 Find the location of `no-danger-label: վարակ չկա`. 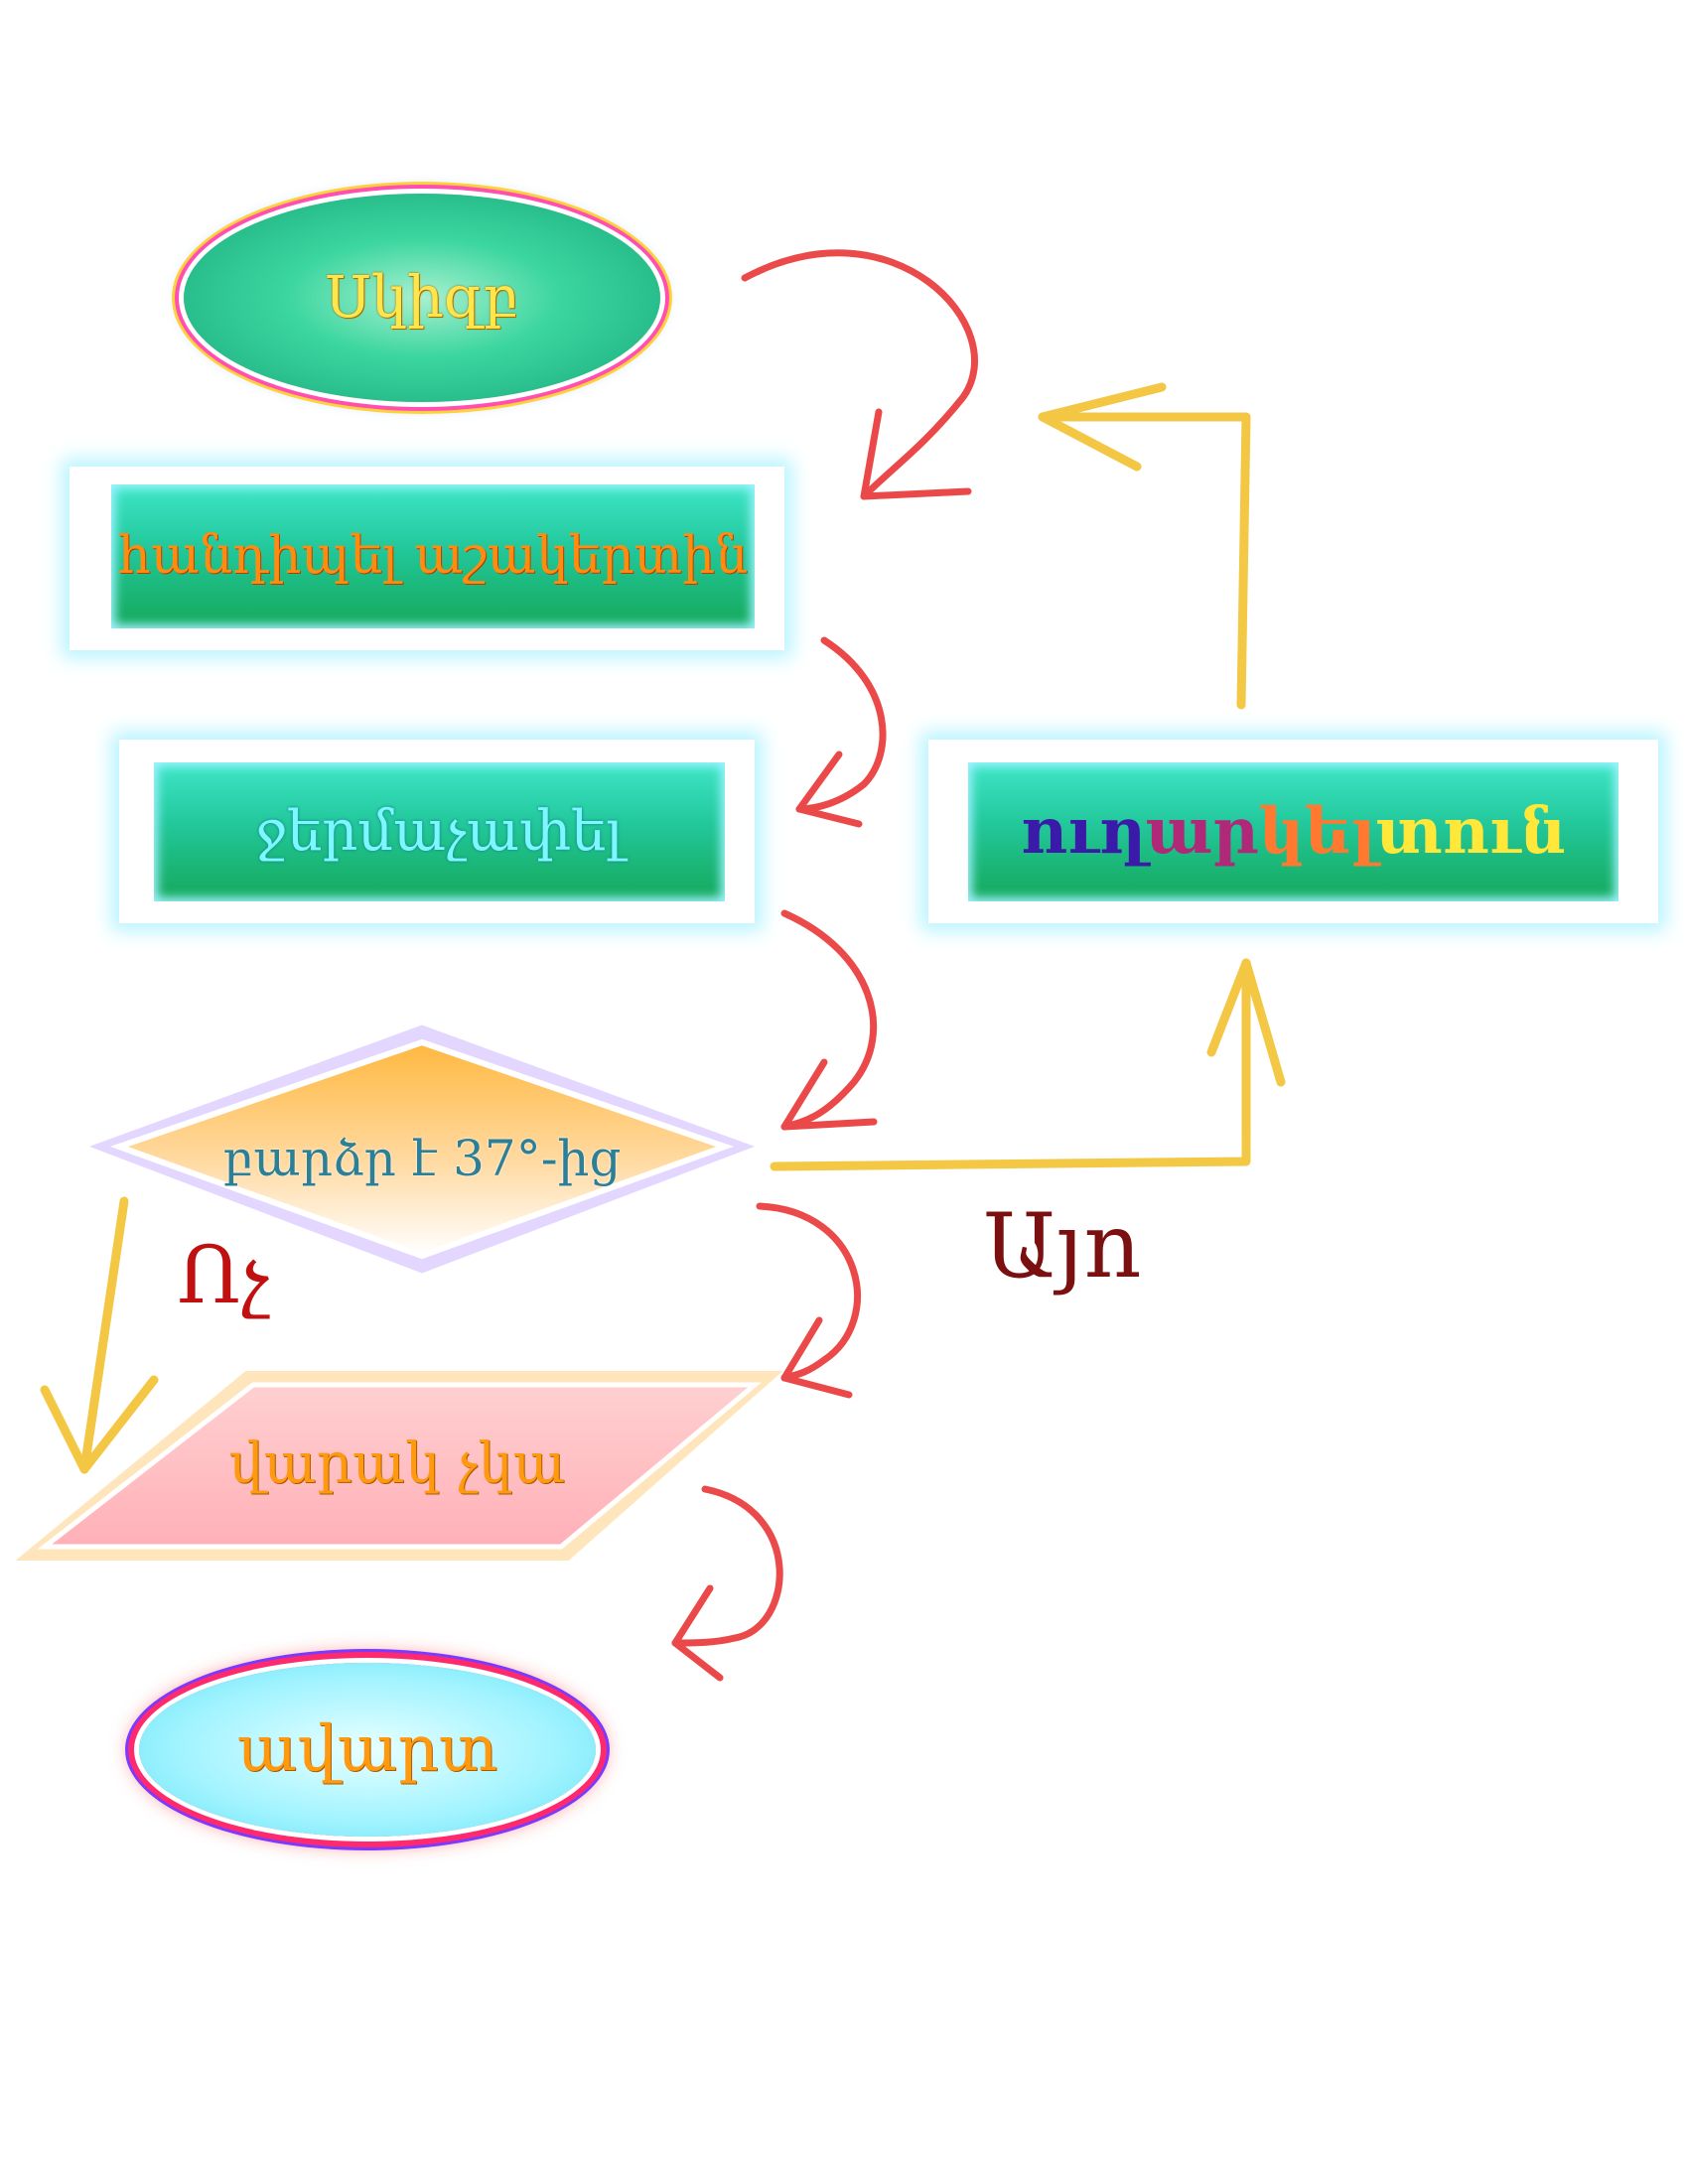

no-danger-label: վարակ չկա is located at coordinates (397, 1464).